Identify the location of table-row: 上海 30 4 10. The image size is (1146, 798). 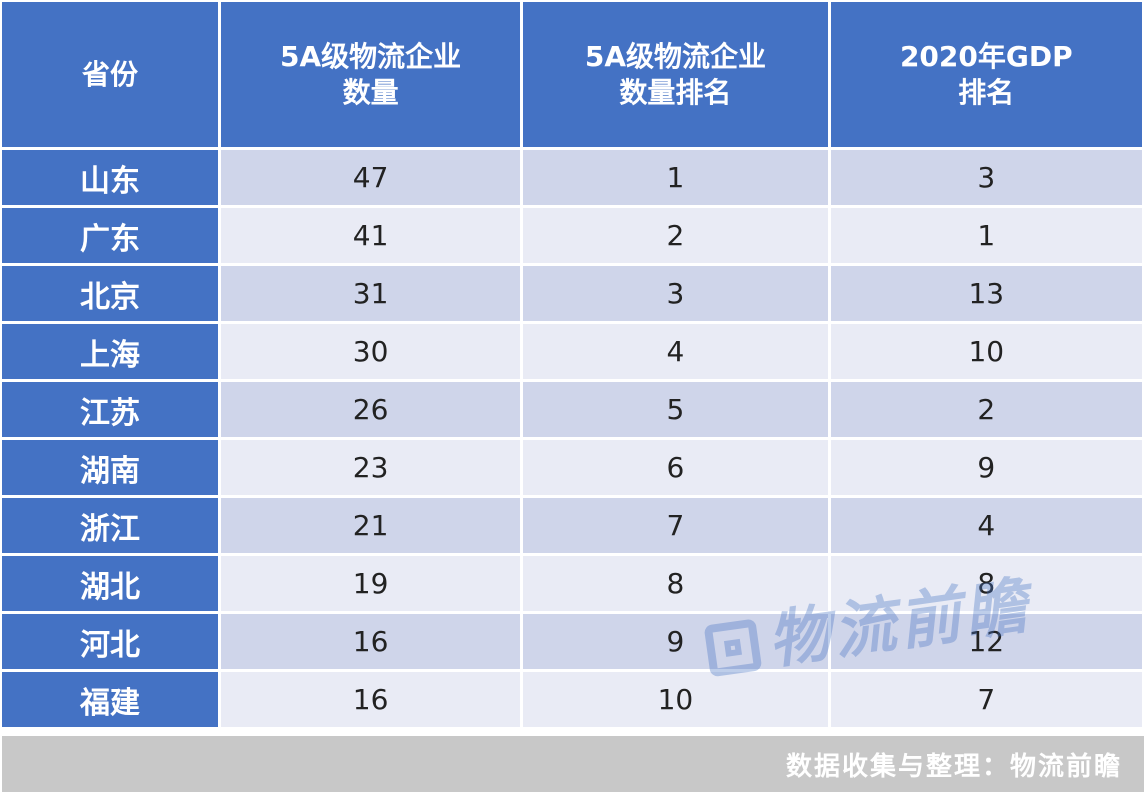
(572, 351).